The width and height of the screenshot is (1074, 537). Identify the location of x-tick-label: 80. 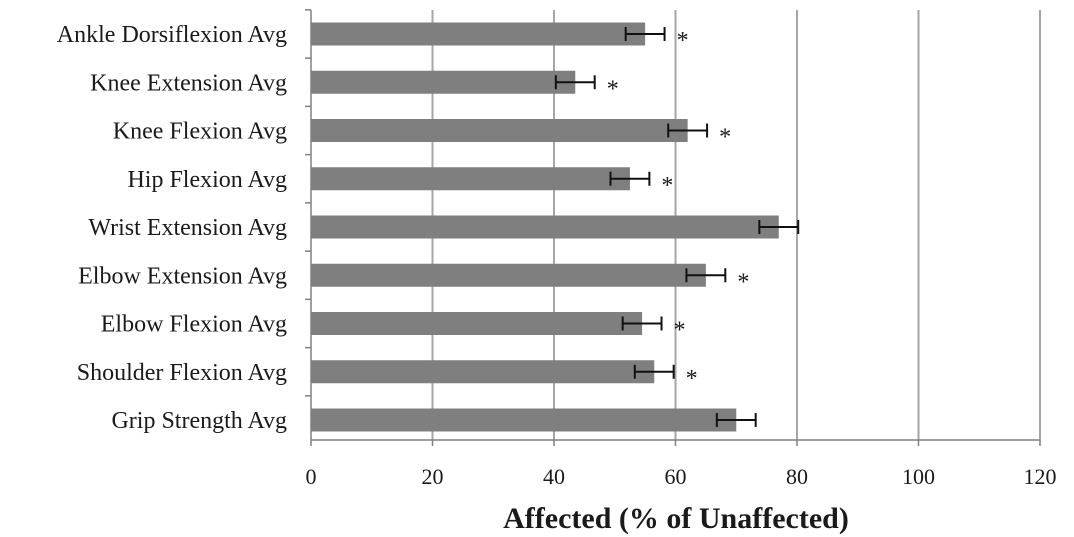
(797, 476).